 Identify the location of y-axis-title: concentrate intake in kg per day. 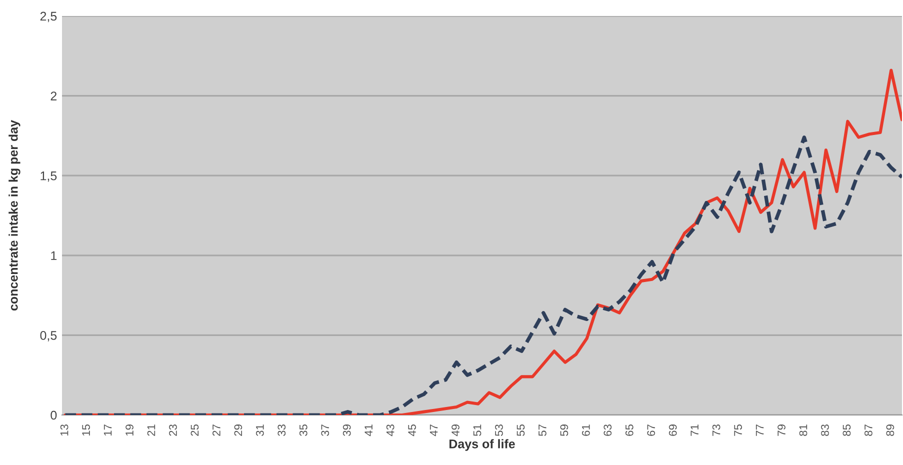
(14, 215).